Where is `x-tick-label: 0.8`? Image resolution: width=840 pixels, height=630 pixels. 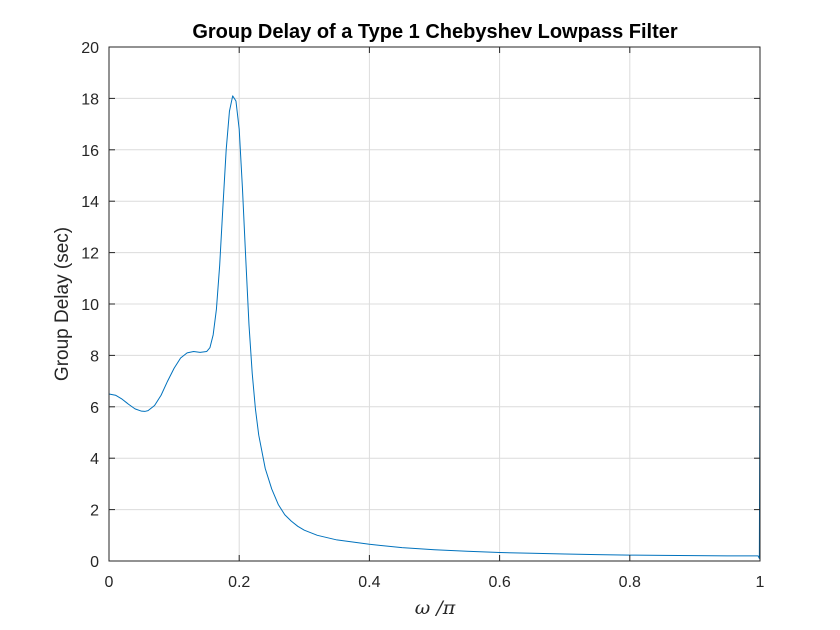
x-tick-label: 0.8 is located at coordinates (630, 582).